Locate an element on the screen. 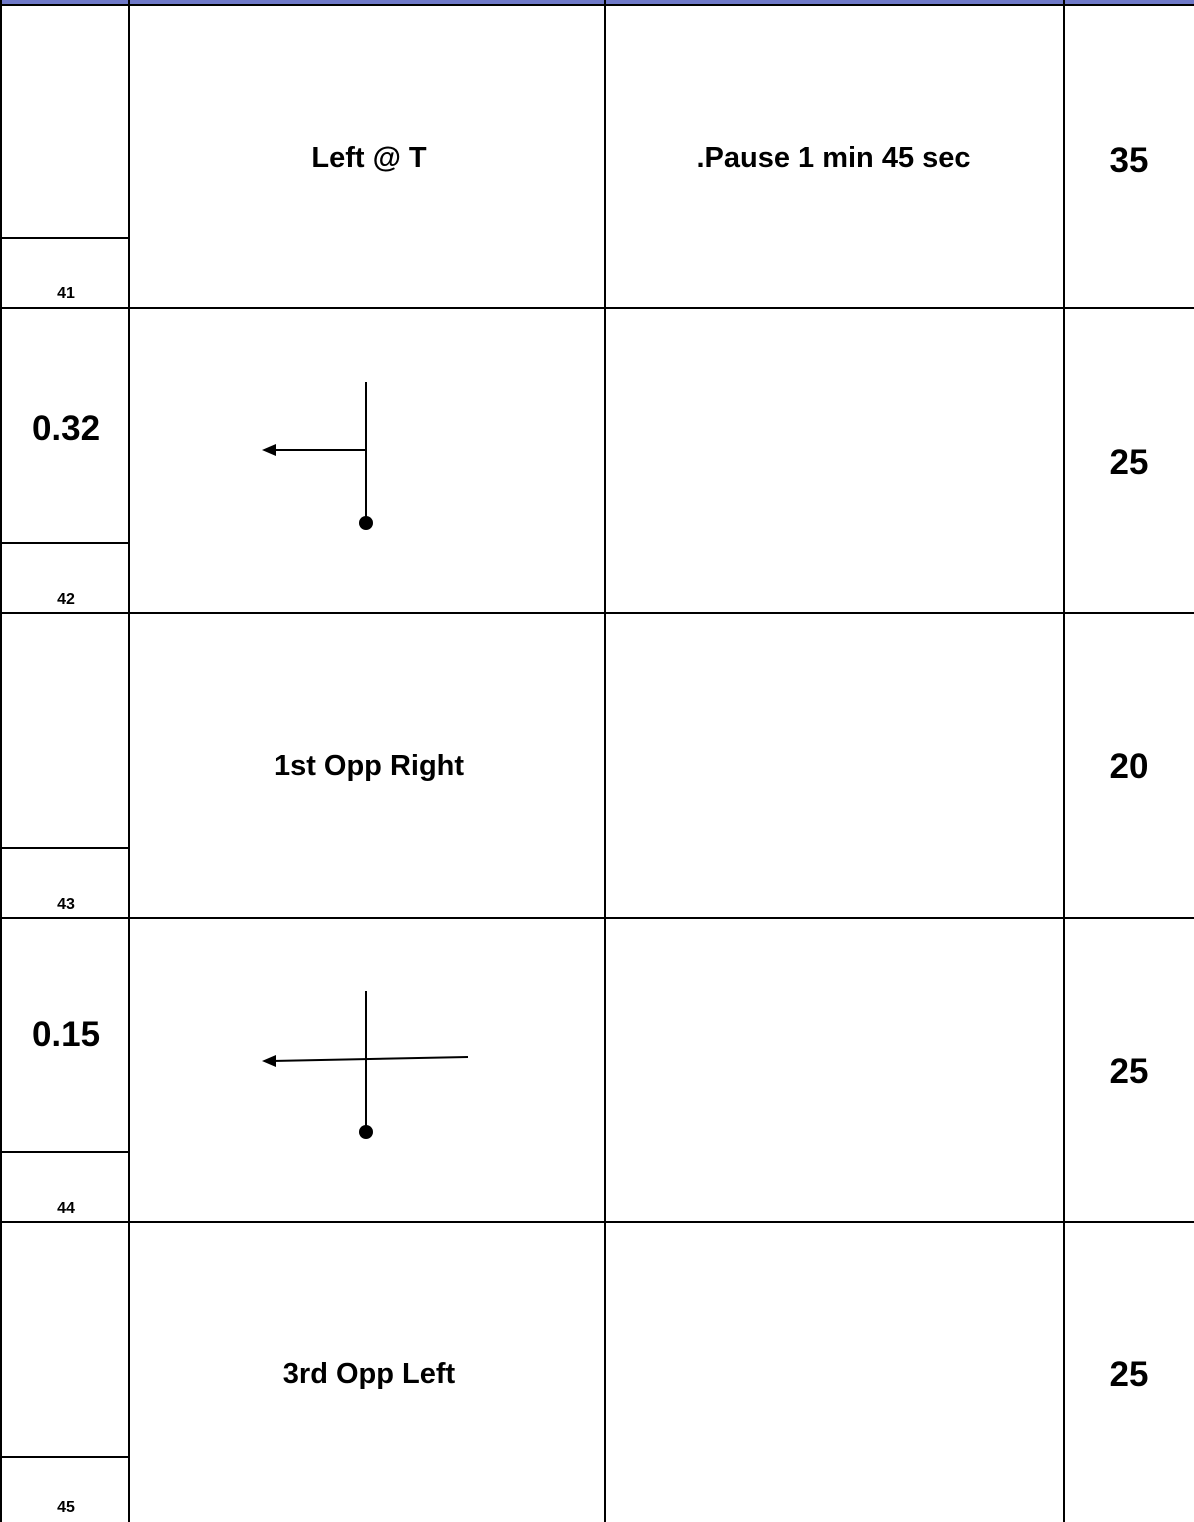  instruction-text: 3rd Opp Left is located at coordinates (369, 1374).